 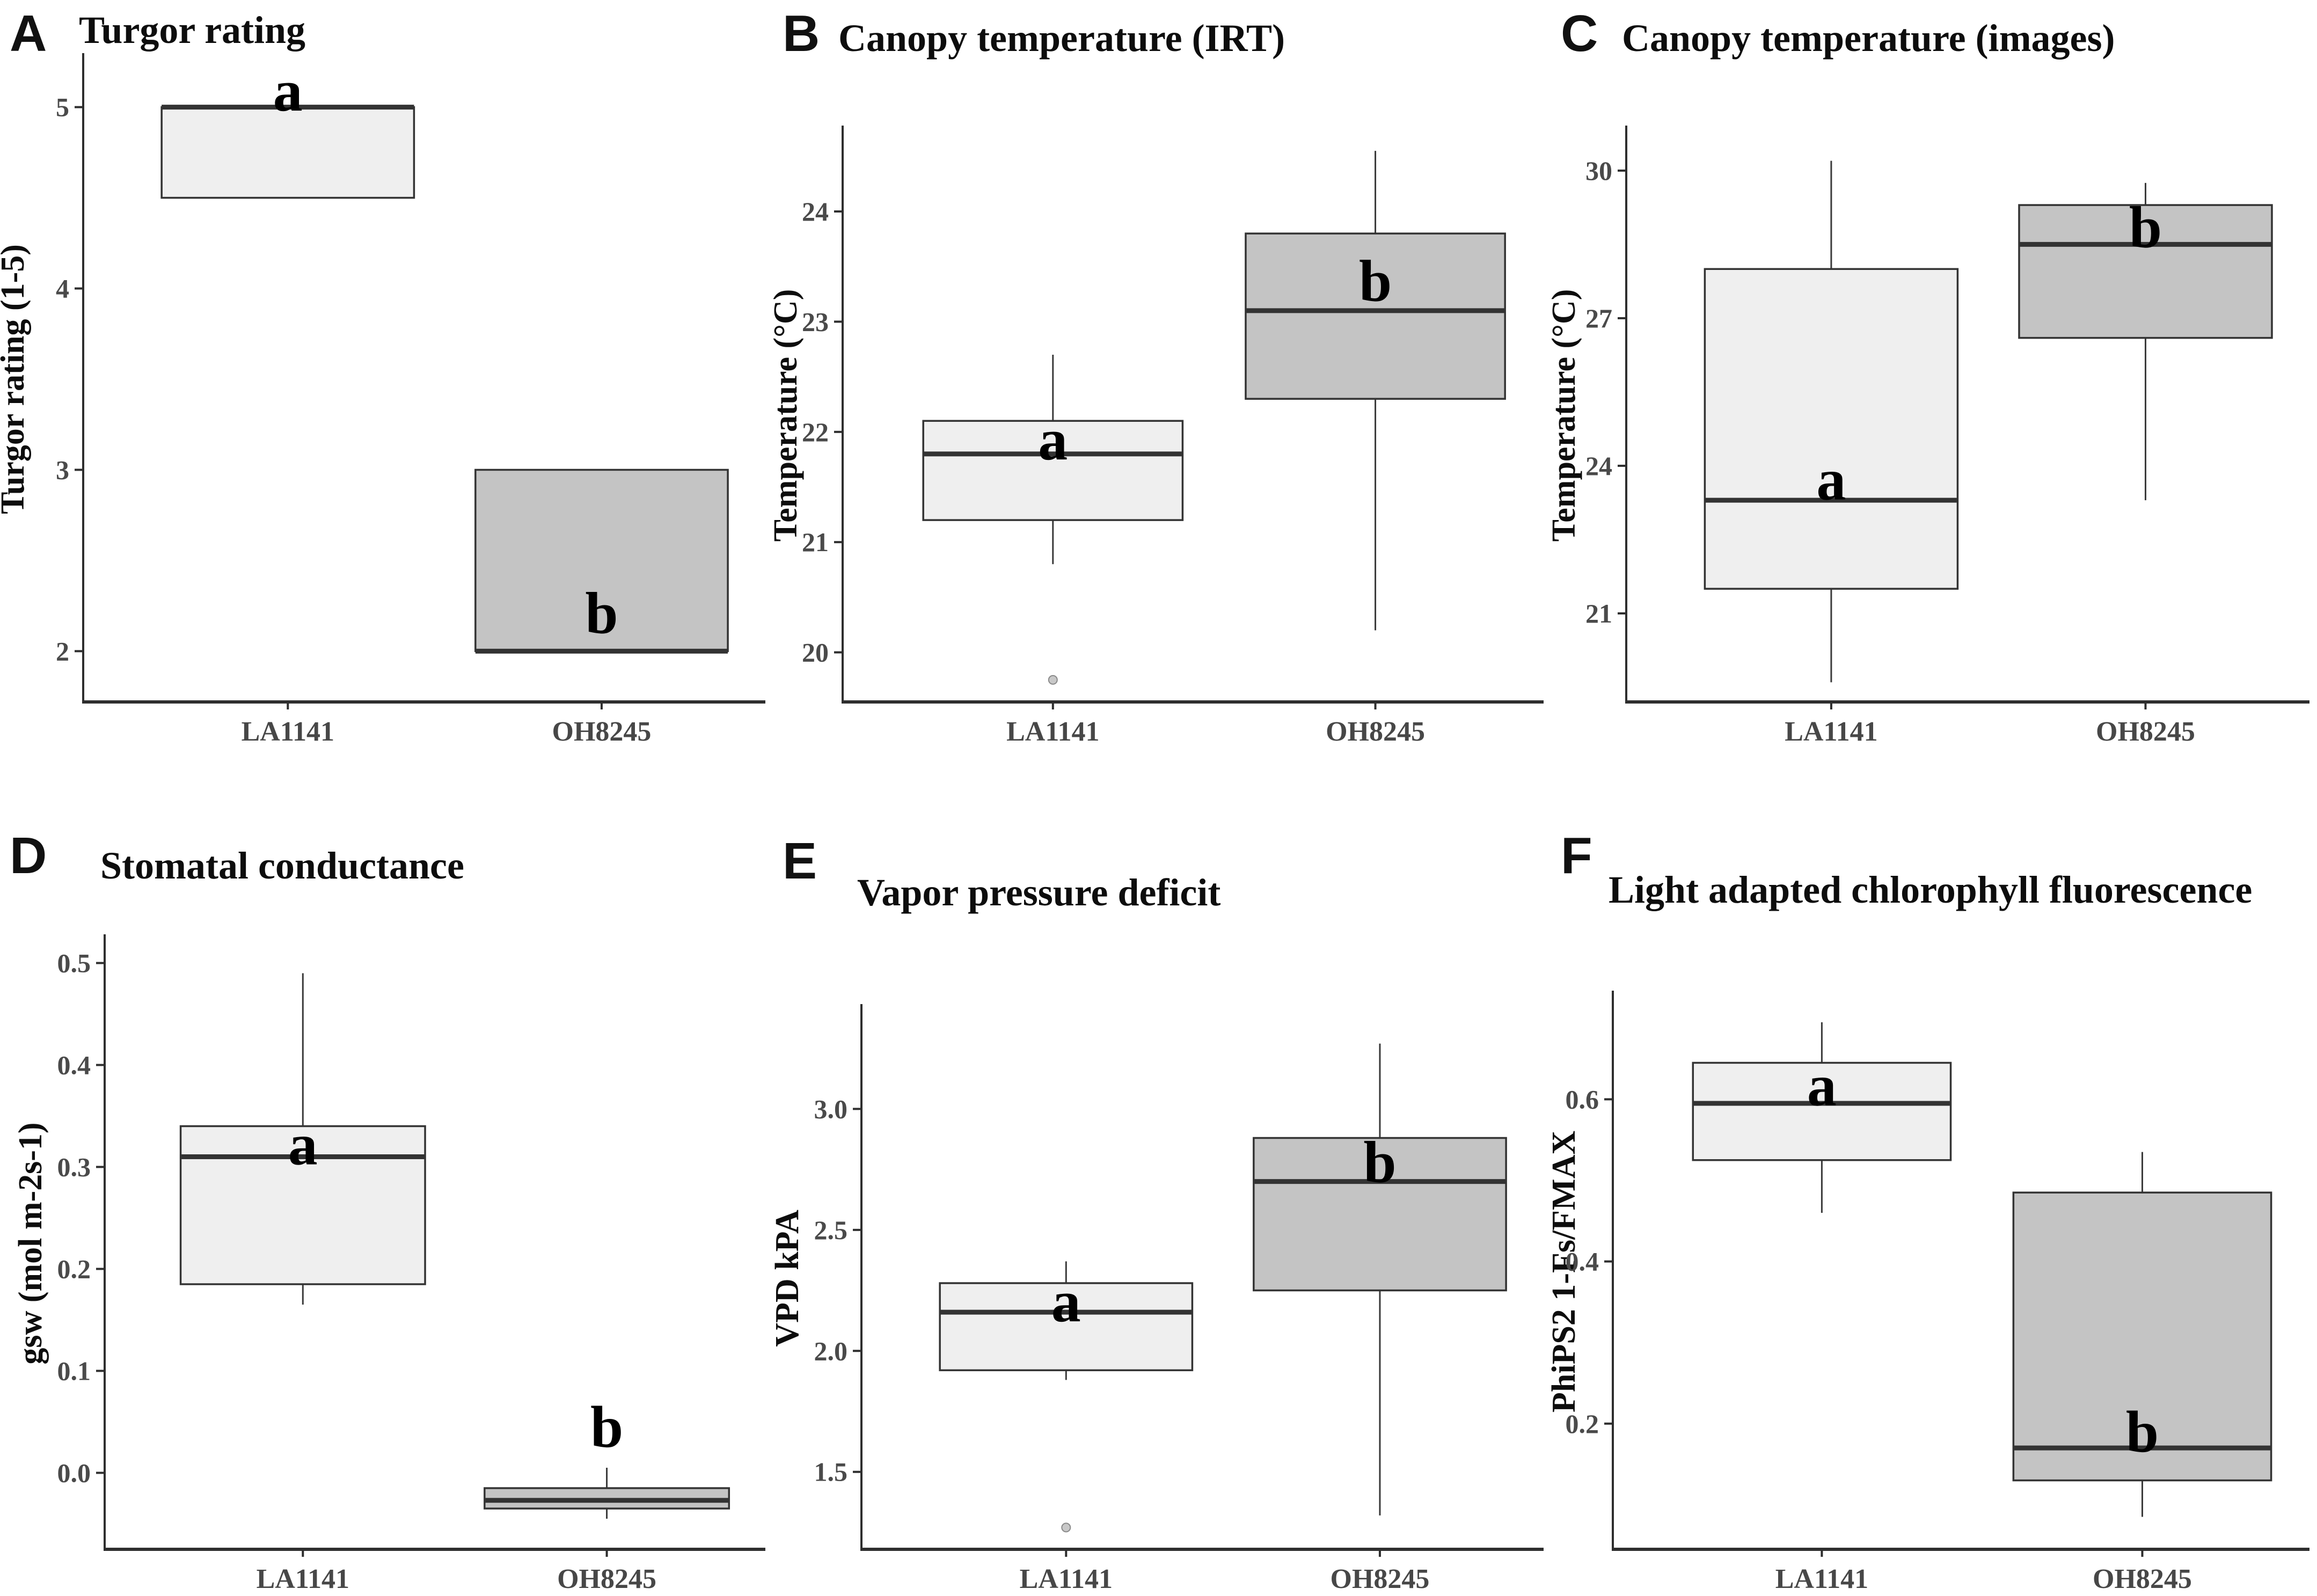 I want to click on y-tick-label: 27, so click(x=1598, y=318).